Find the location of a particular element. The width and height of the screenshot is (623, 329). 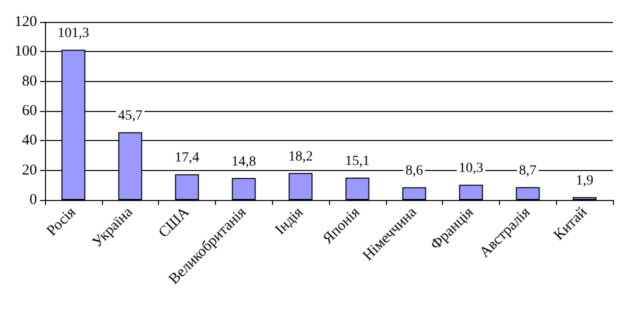

y-tick-label: 20 is located at coordinates (29, 170).